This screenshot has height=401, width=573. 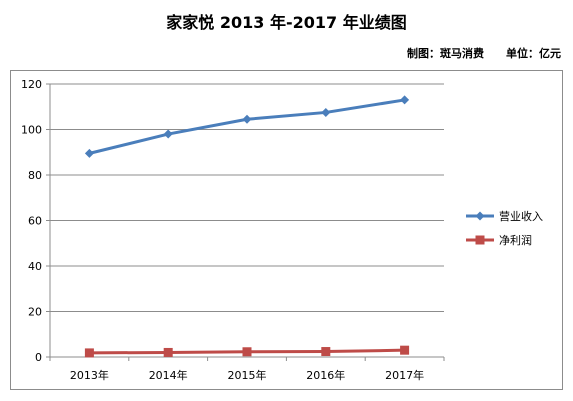 I want to click on legend-label: 营业收入, so click(x=521, y=216).